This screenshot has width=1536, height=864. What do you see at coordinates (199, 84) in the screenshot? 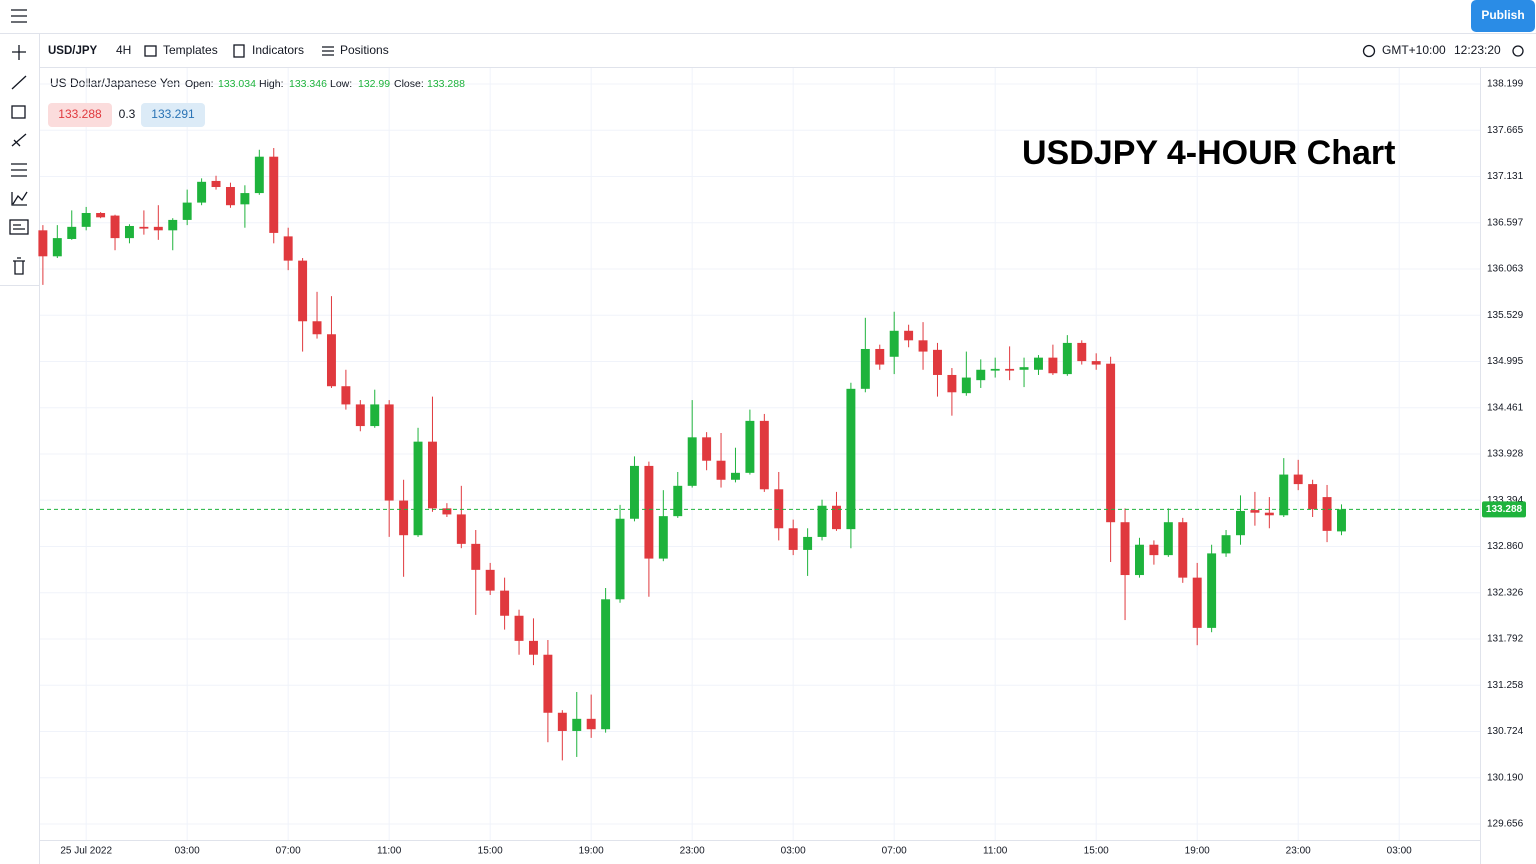
I see `ohlc-label: Open:` at bounding box center [199, 84].